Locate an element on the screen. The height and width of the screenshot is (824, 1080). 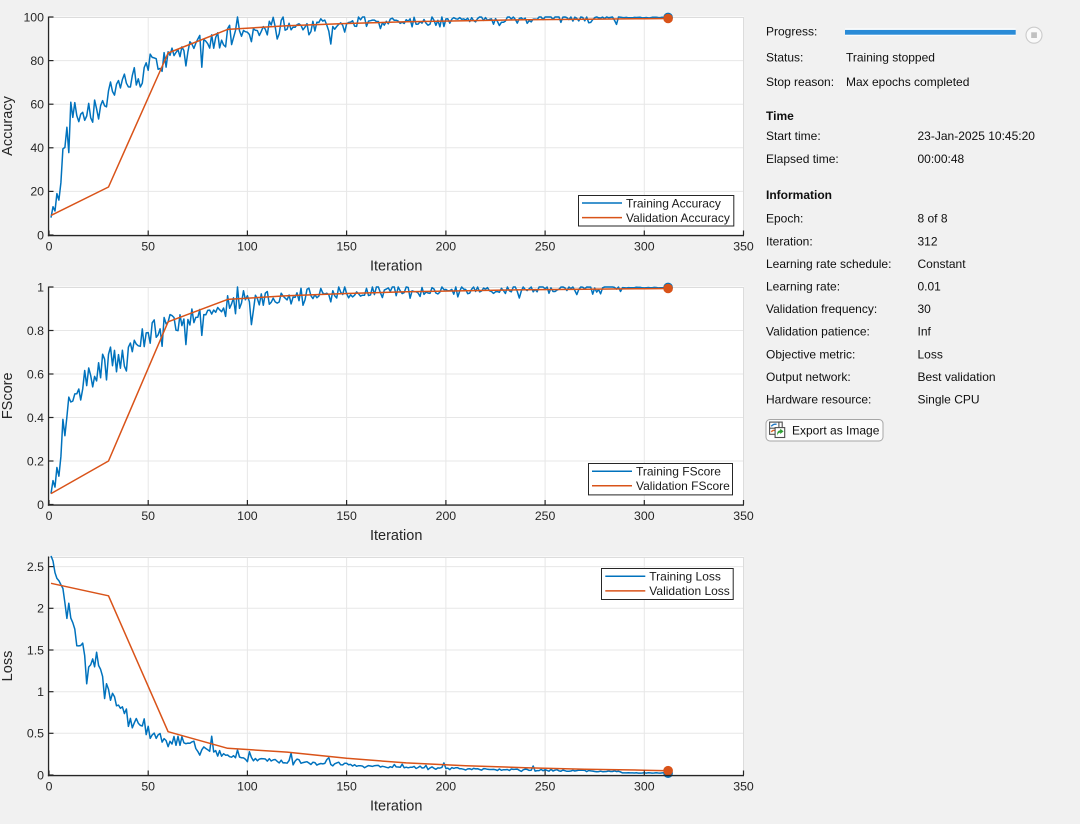
svg-text: 0.5 is located at coordinates (35, 734).